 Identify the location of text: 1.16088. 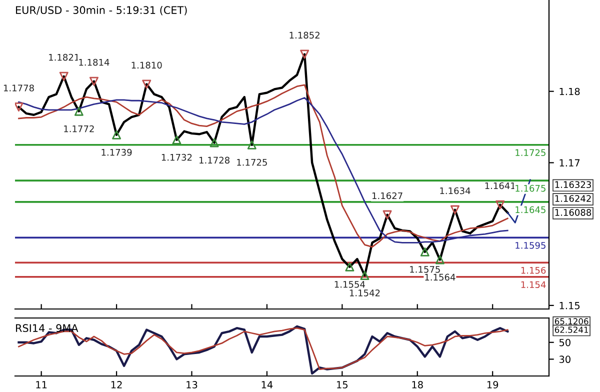
(573, 212).